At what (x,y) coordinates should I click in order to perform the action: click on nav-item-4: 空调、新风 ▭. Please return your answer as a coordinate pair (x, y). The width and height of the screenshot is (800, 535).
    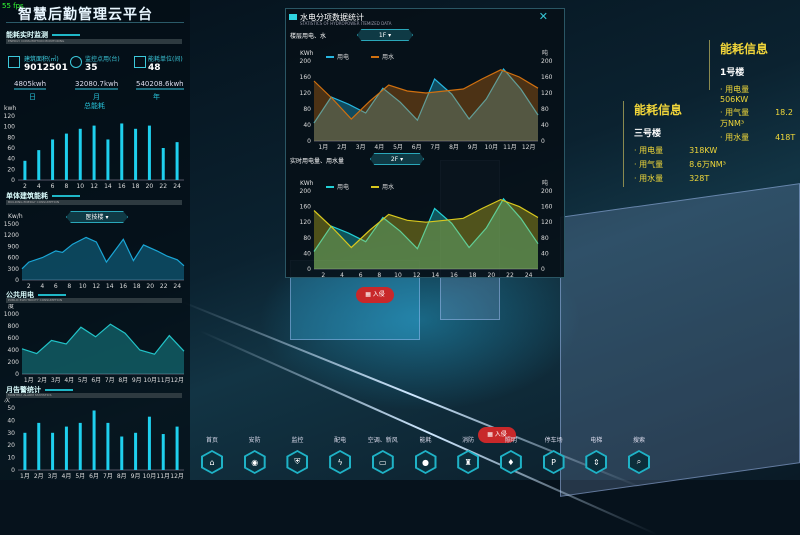
    Looking at the image, I should click on (383, 454).